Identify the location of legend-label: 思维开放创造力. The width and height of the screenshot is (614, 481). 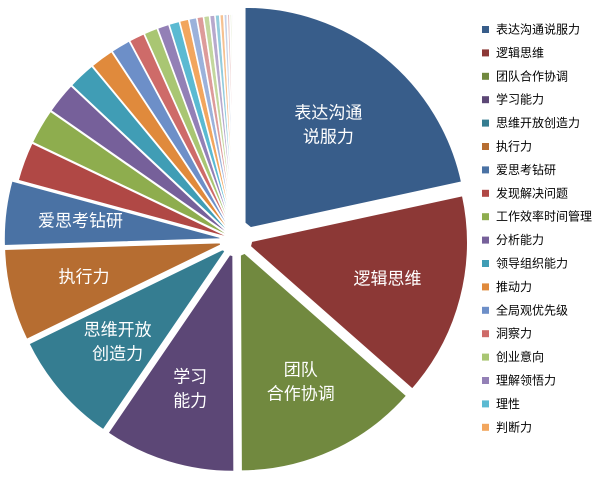
(538, 122).